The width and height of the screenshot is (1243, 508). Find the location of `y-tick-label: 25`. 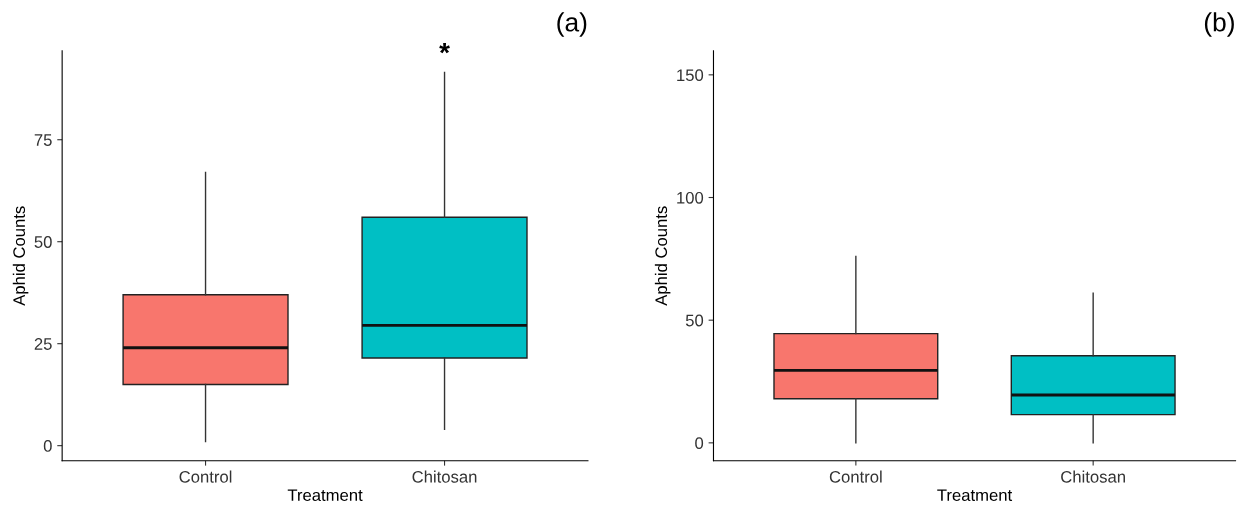

y-tick-label: 25 is located at coordinates (43, 344).